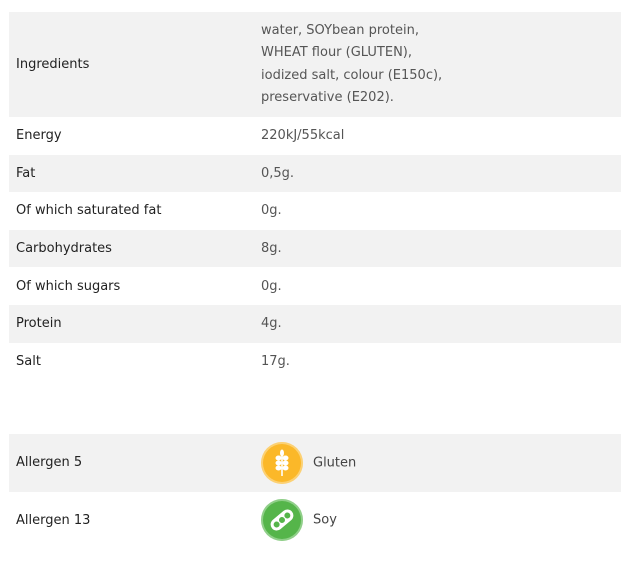 The width and height of the screenshot is (631, 563). Describe the element at coordinates (26, 173) in the screenshot. I see `row-label: Fat` at that location.